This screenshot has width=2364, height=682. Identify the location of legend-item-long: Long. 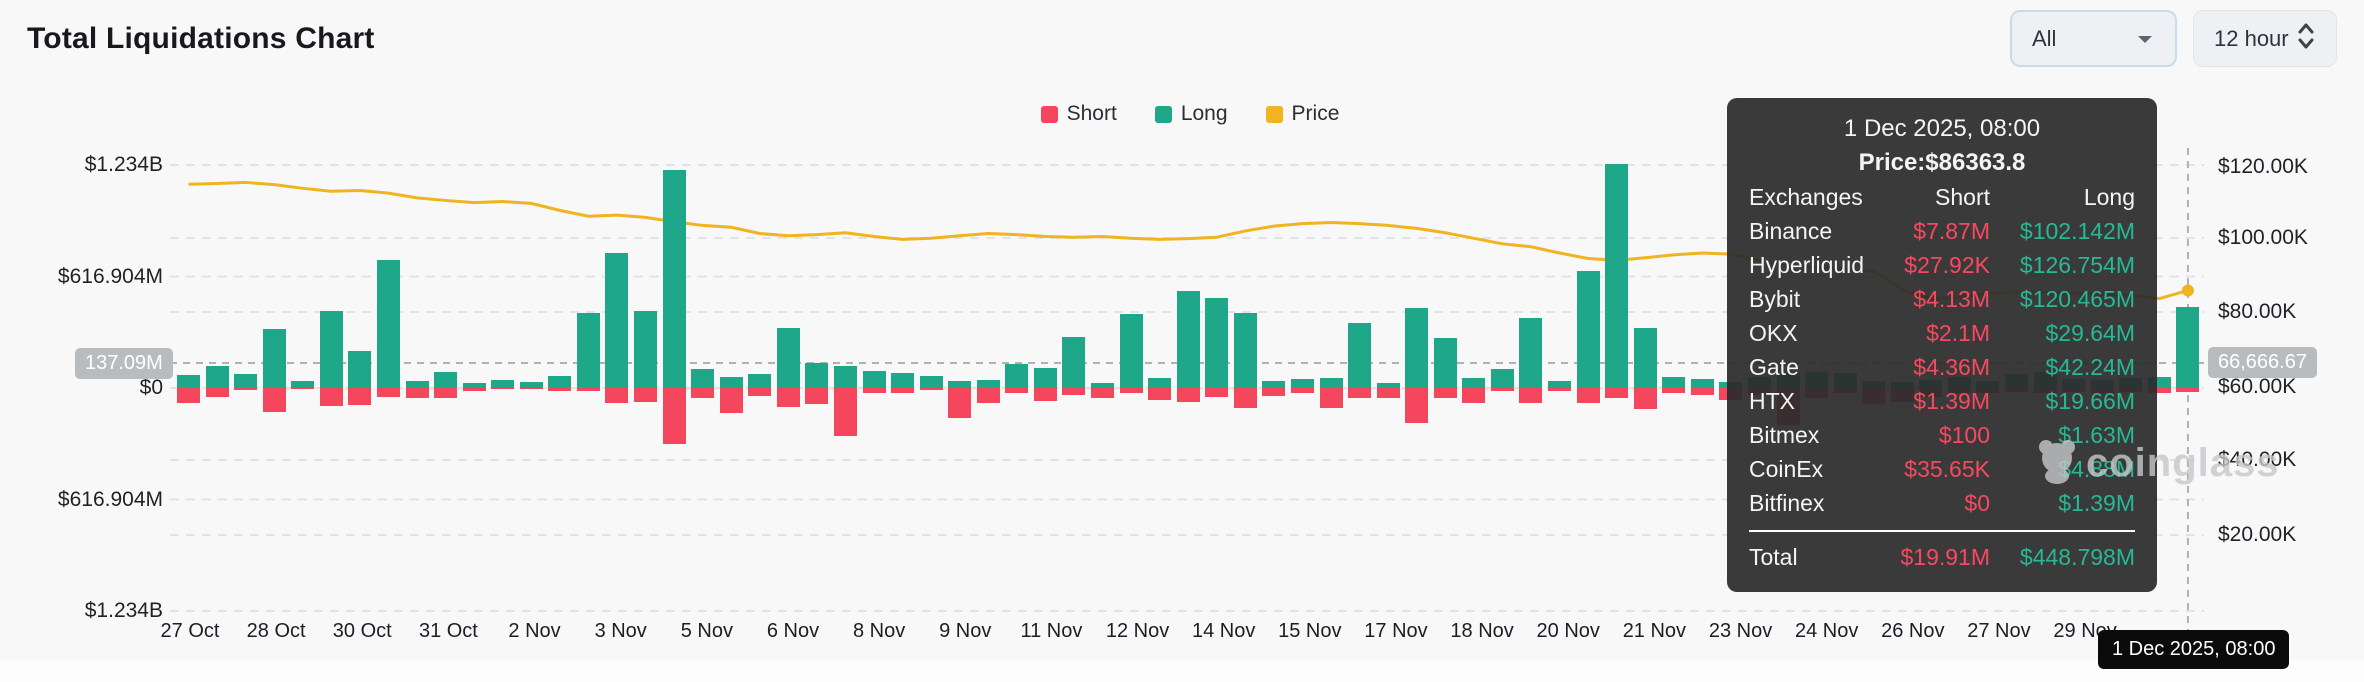
(1191, 114).